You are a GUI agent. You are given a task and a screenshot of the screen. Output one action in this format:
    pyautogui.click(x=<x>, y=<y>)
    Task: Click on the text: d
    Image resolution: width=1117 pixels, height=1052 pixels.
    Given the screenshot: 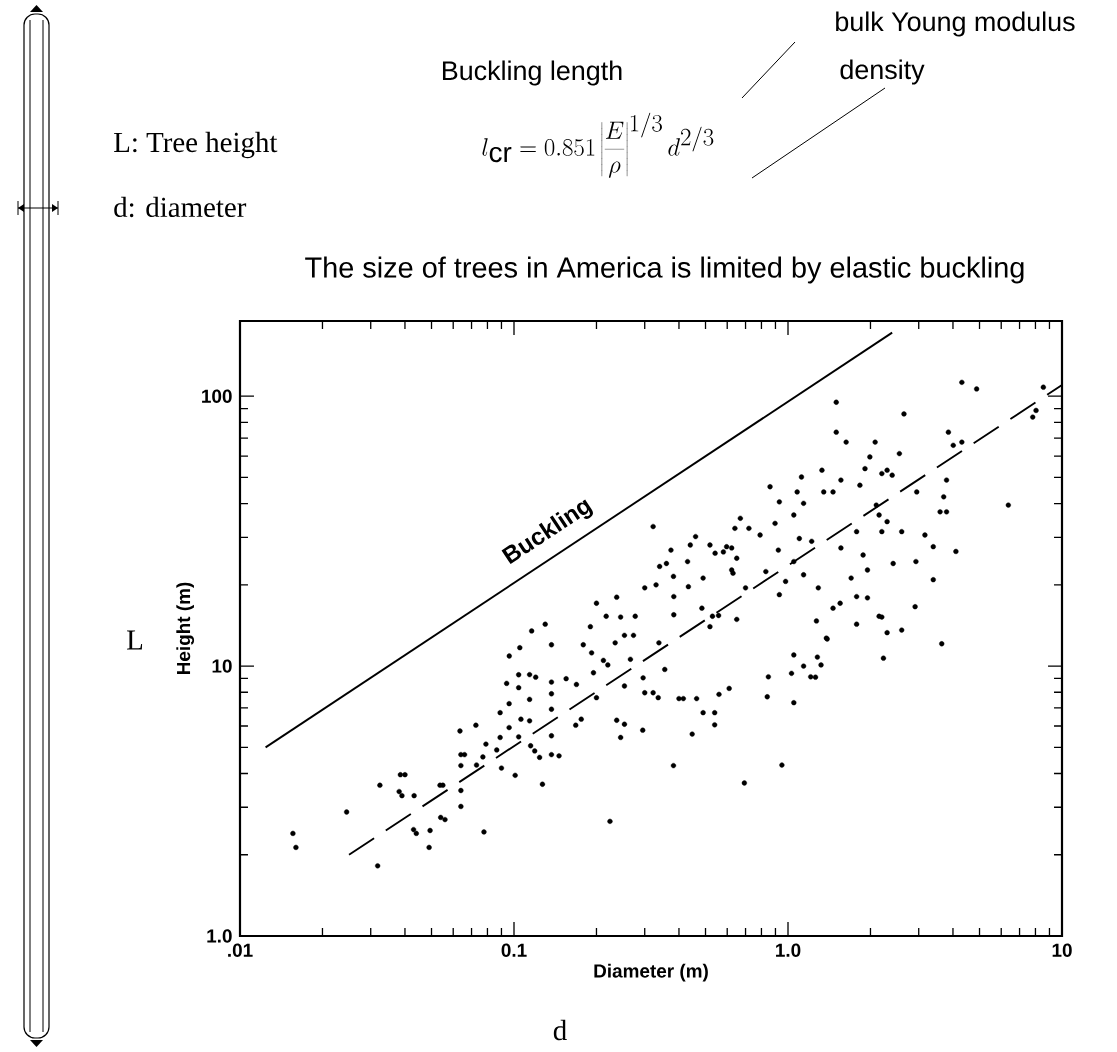 What is the action you would take?
    pyautogui.click(x=560, y=1030)
    